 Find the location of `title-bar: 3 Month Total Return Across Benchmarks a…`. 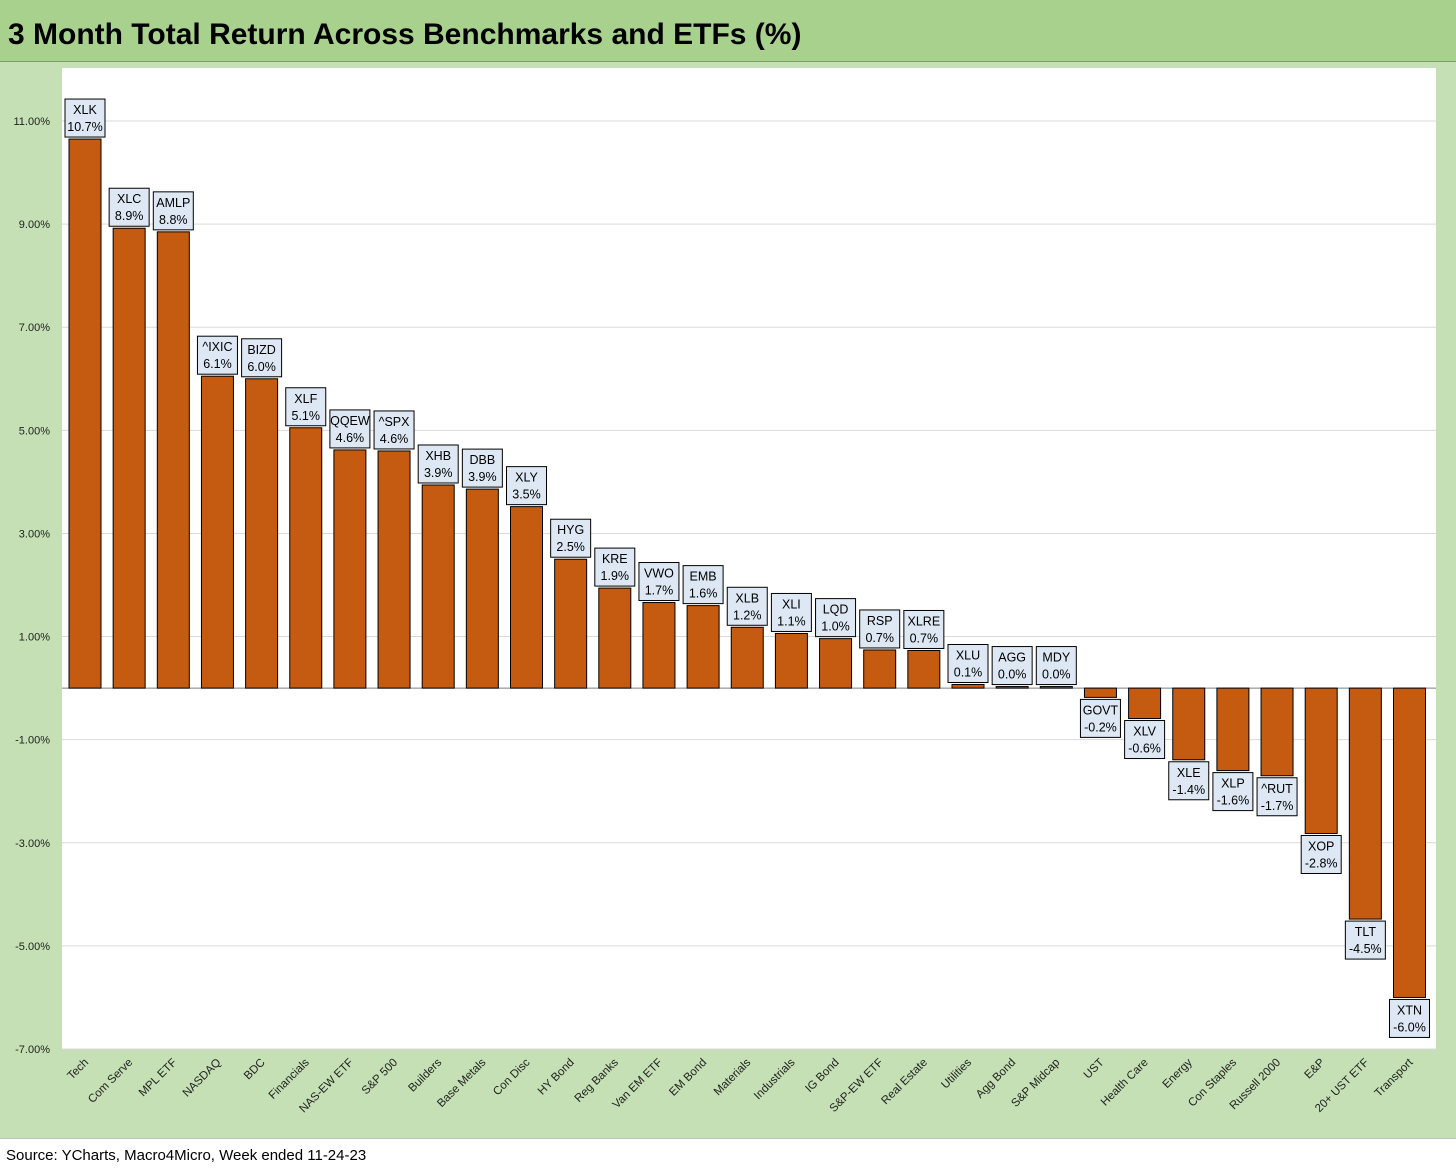

title-bar: 3 Month Total Return Across Benchmarks a… is located at coordinates (728, 31).